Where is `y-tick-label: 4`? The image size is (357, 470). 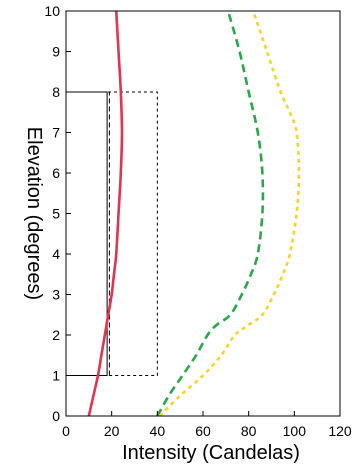 y-tick-label: 4 is located at coordinates (56, 254).